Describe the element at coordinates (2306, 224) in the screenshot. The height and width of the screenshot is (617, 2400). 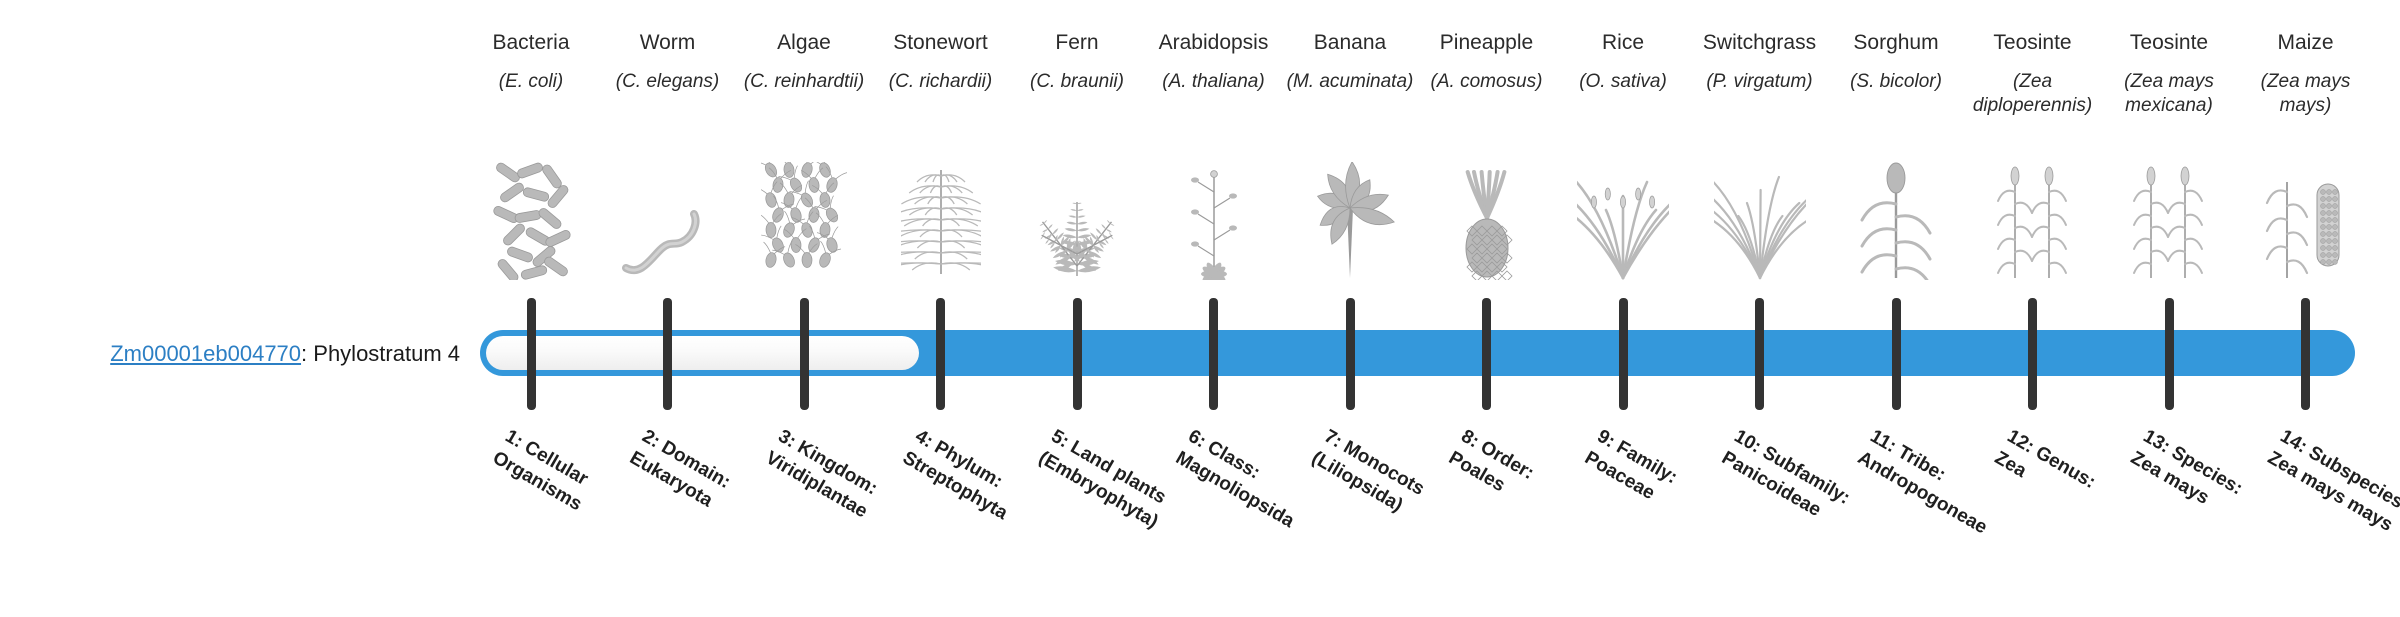
I see `maize-illustration` at that location.